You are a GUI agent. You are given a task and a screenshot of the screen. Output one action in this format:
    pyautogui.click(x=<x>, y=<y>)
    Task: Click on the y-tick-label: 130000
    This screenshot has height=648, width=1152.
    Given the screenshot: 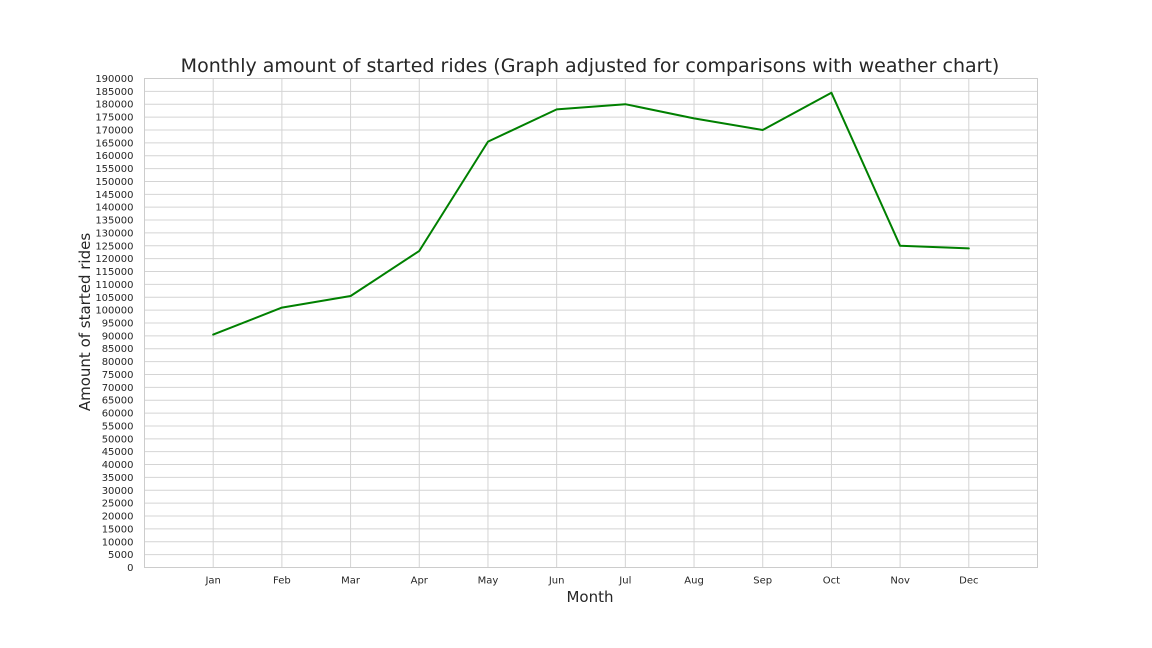 What is the action you would take?
    pyautogui.click(x=114, y=233)
    